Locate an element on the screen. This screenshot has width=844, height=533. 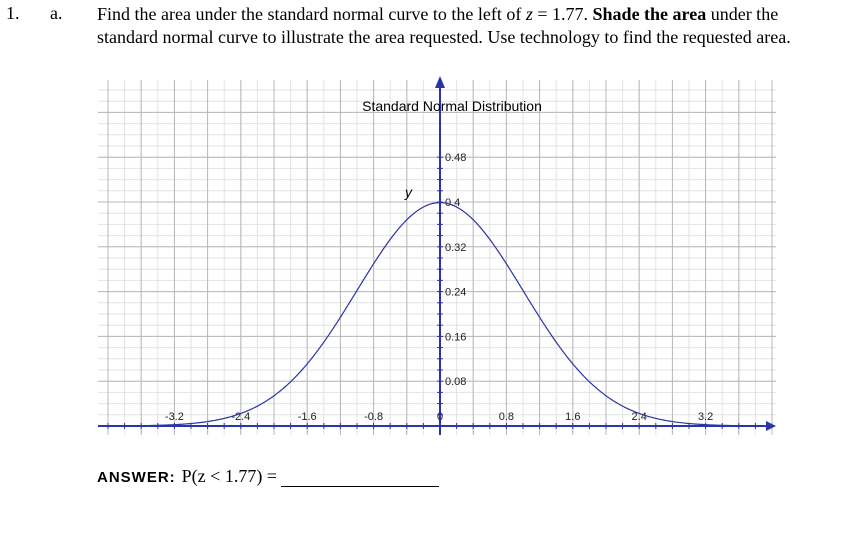
z-variable: z is located at coordinates (529, 14).